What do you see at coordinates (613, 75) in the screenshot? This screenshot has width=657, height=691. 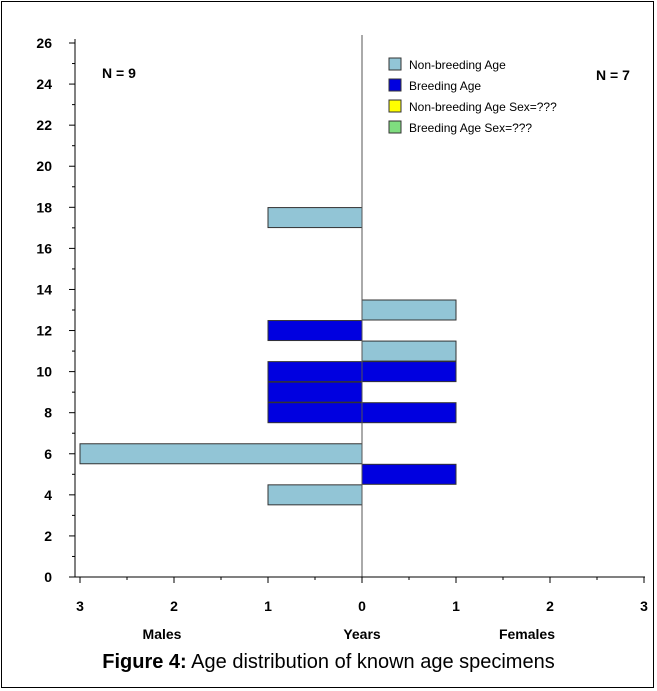 I see `n-females-label: N = 7` at bounding box center [613, 75].